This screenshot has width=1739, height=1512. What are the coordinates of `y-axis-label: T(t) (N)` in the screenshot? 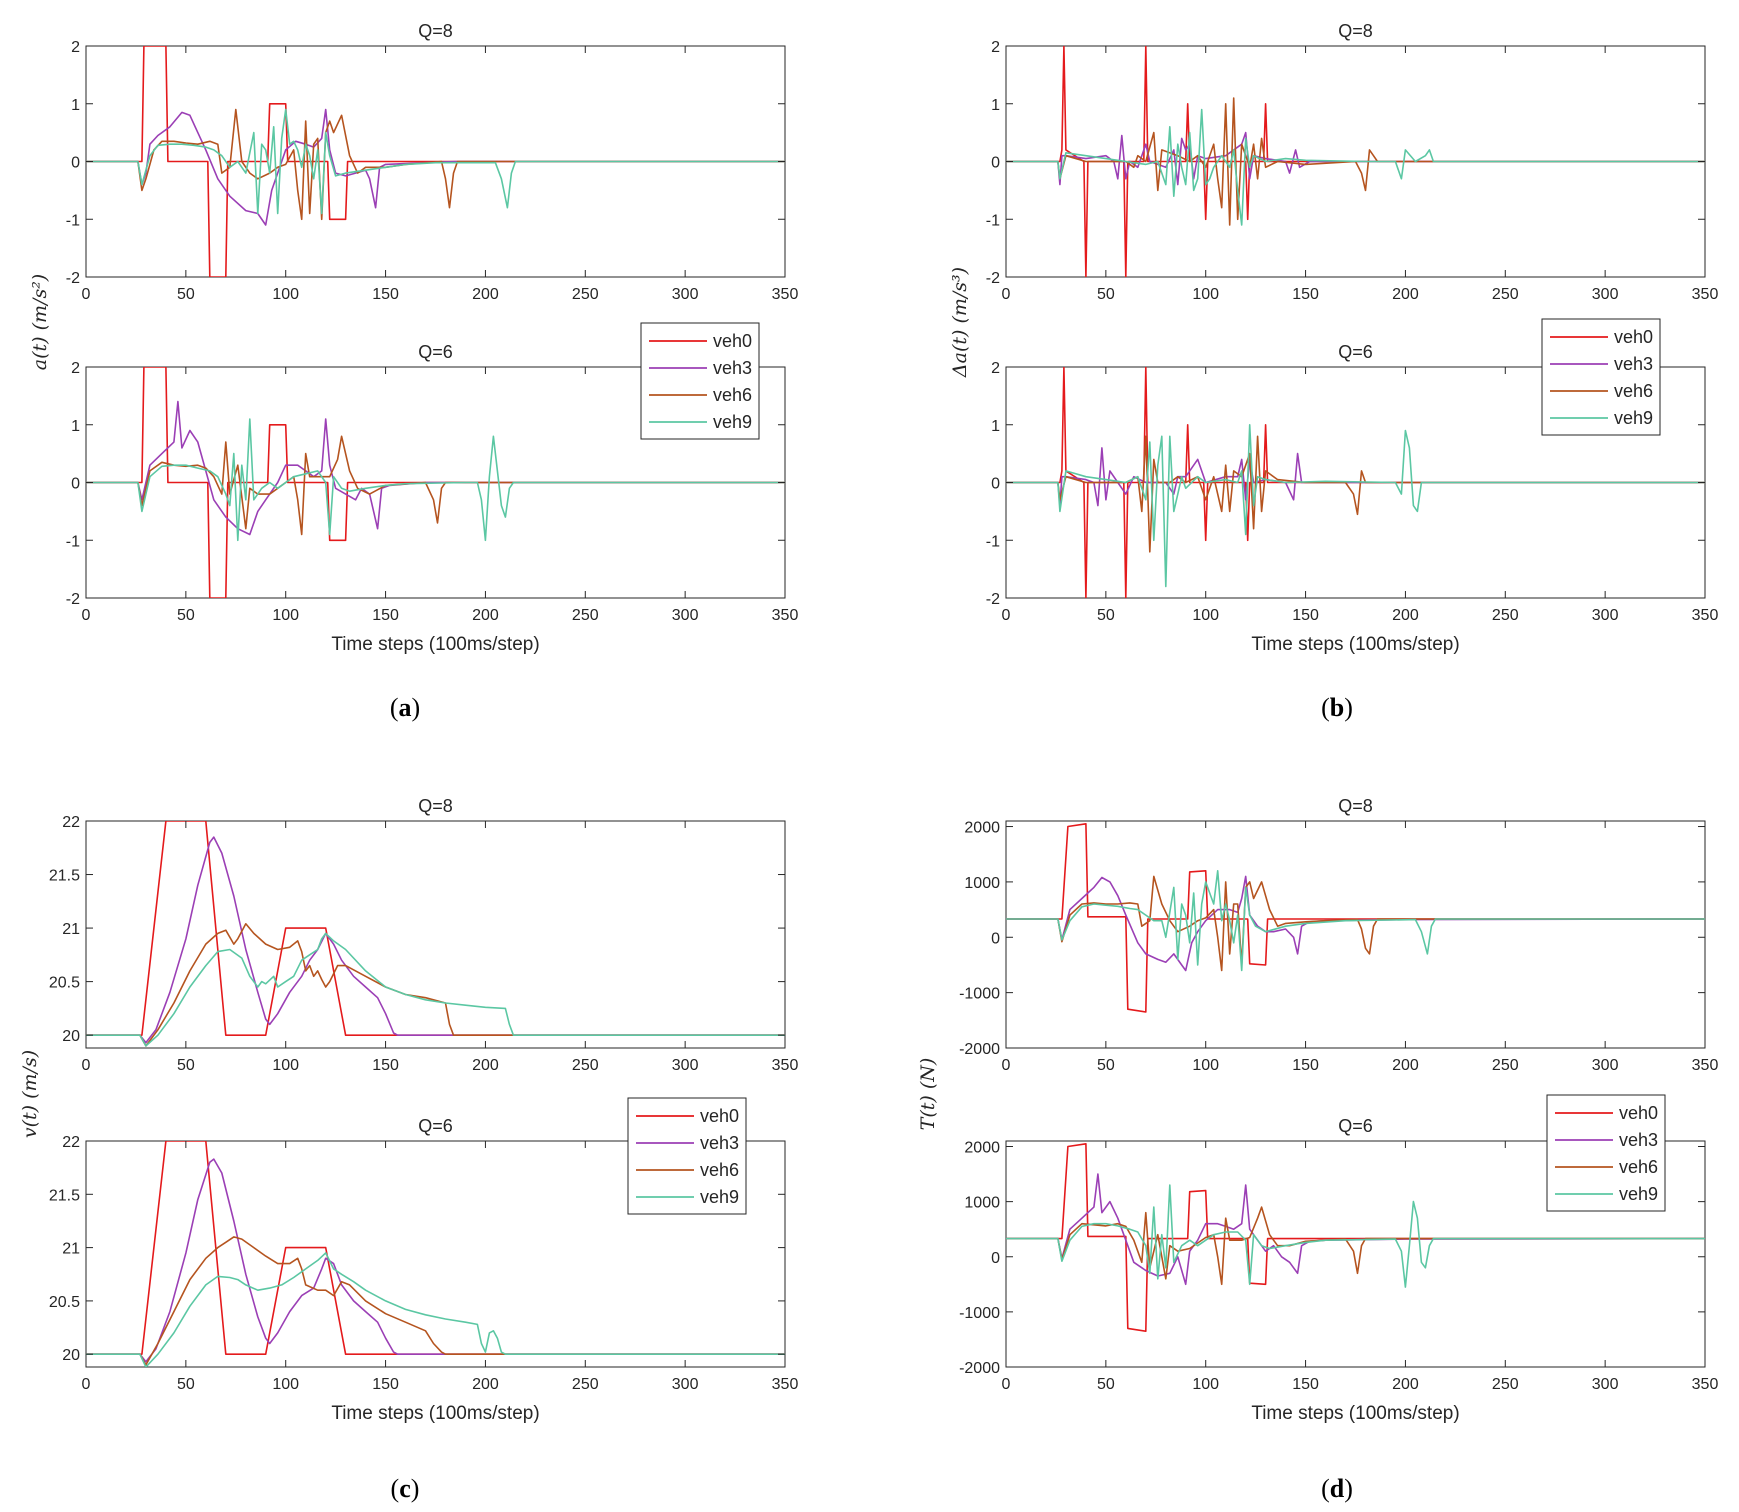 It's located at (928, 1094).